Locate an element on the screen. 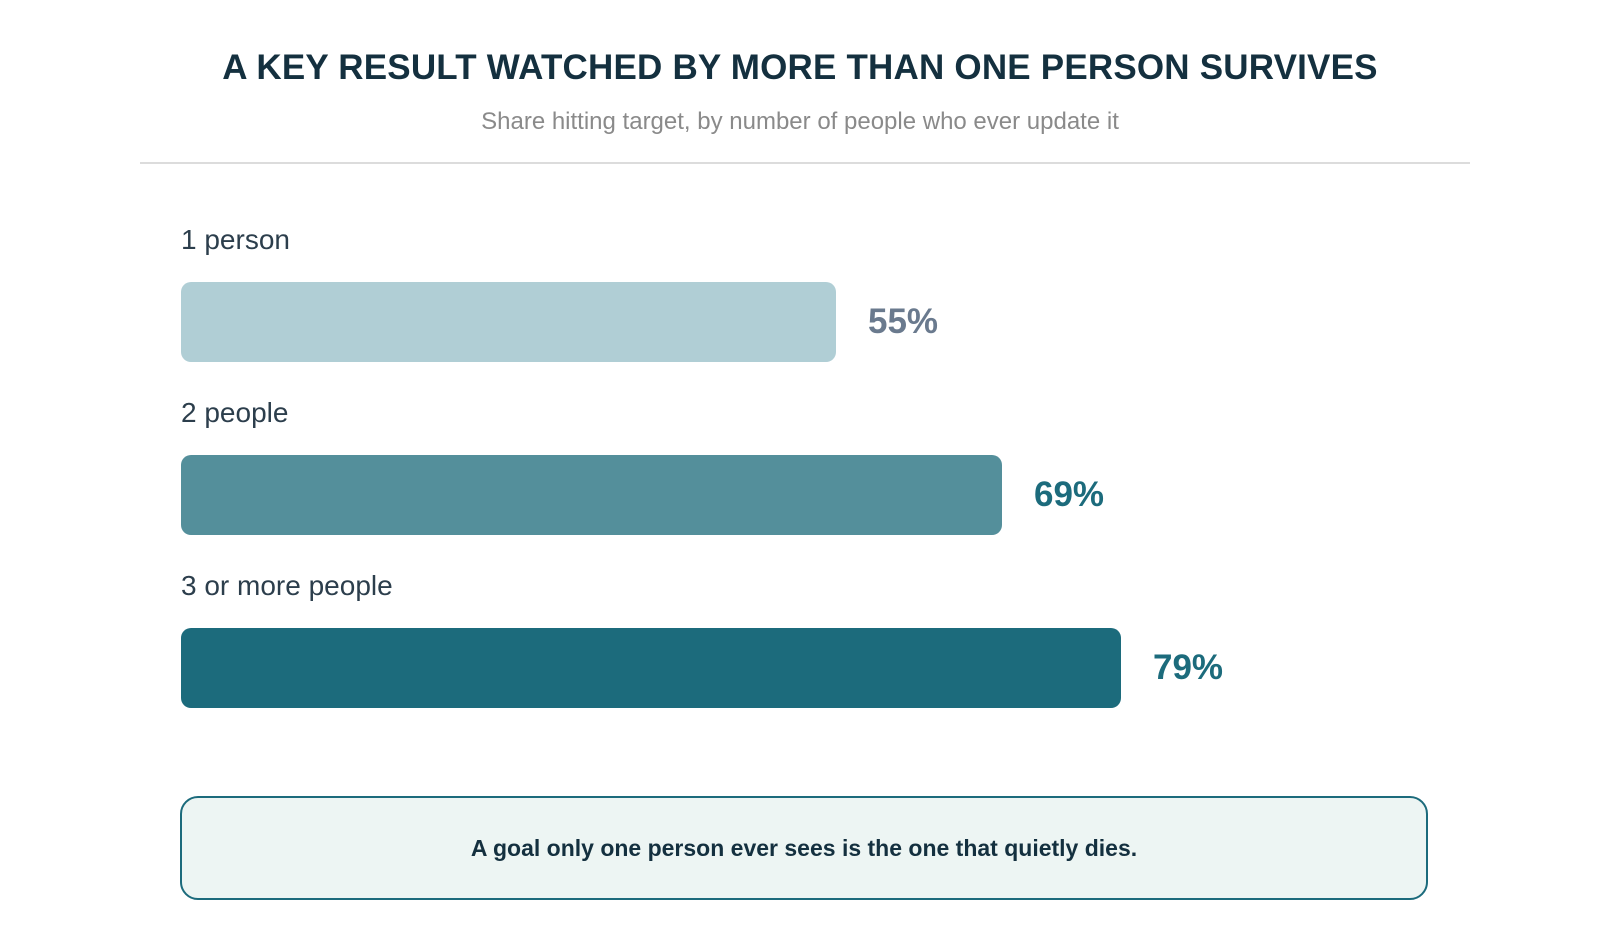  bar-value-label: 55% is located at coordinates (903, 321).